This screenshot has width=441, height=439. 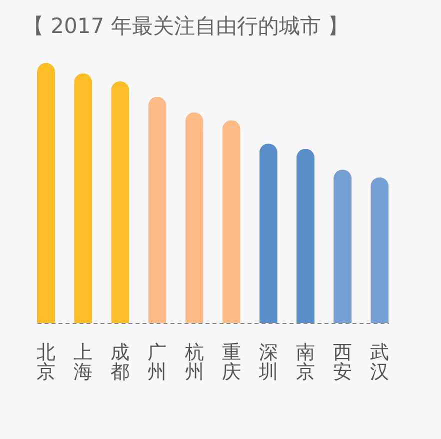 What do you see at coordinates (231, 362) in the screenshot?
I see `x-tick-label: 重庆` at bounding box center [231, 362].